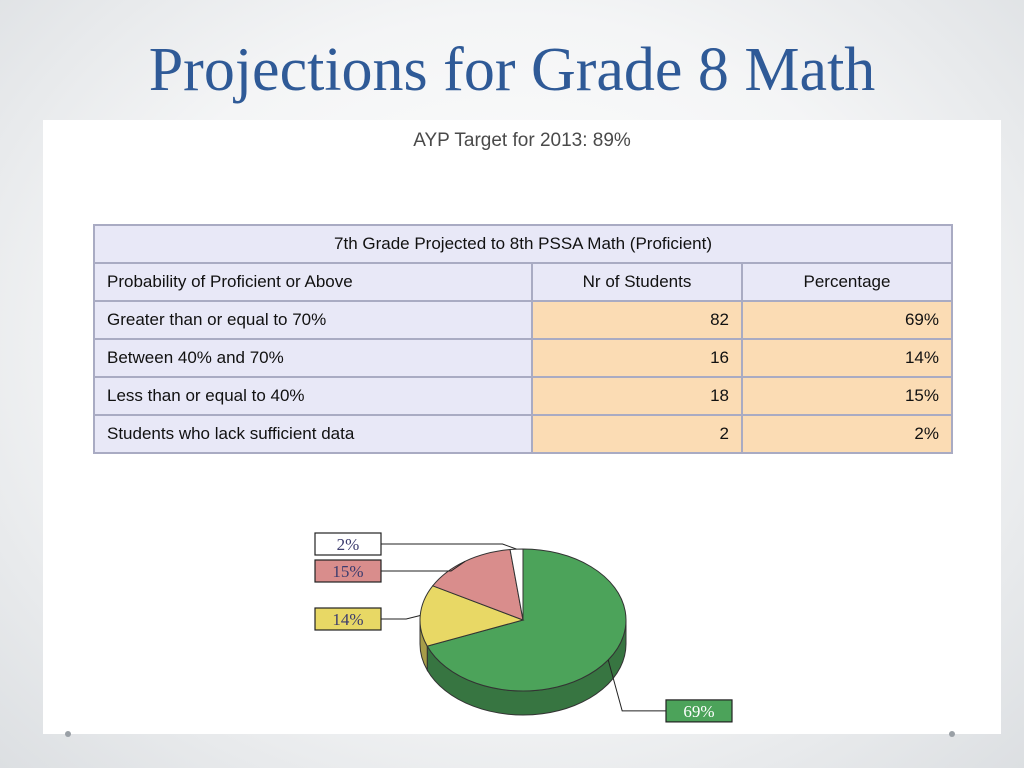 This screenshot has height=768, width=1024. I want to click on slide-title: Projections for Grade 8 Math, so click(512, 70).